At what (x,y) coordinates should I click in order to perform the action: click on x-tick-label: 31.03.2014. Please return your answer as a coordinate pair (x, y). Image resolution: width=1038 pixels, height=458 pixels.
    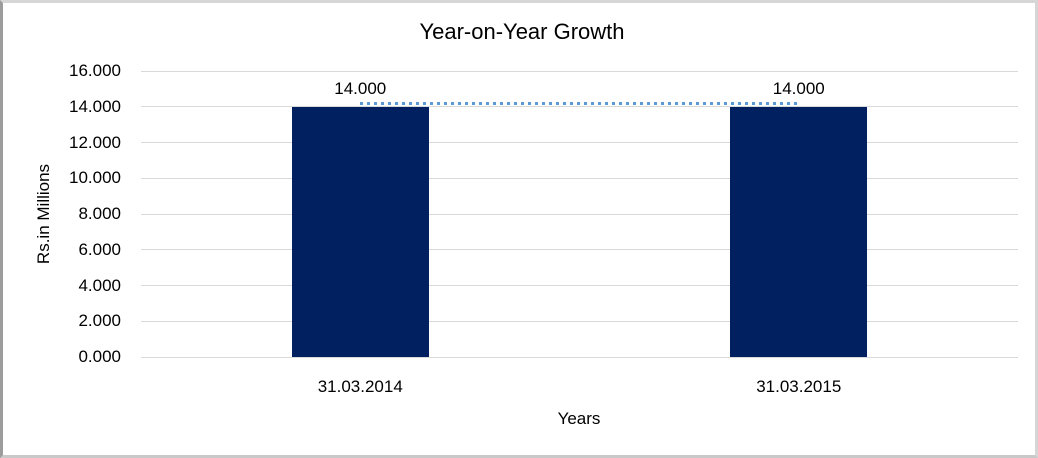
    Looking at the image, I should click on (360, 386).